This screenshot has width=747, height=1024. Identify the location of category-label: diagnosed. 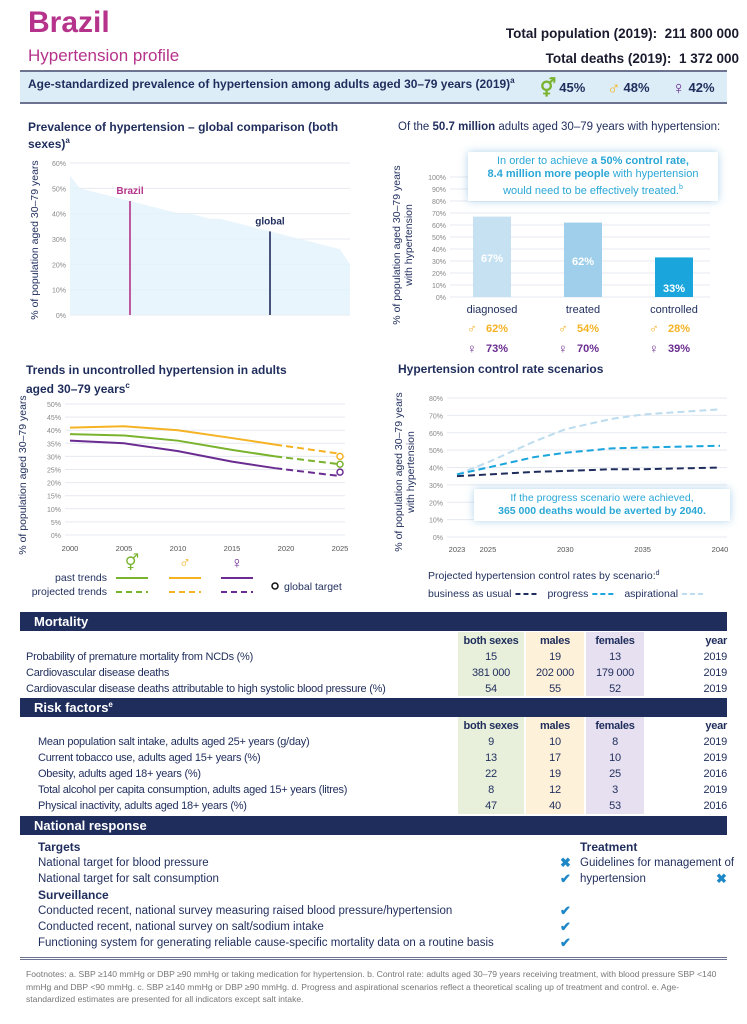
(492, 310).